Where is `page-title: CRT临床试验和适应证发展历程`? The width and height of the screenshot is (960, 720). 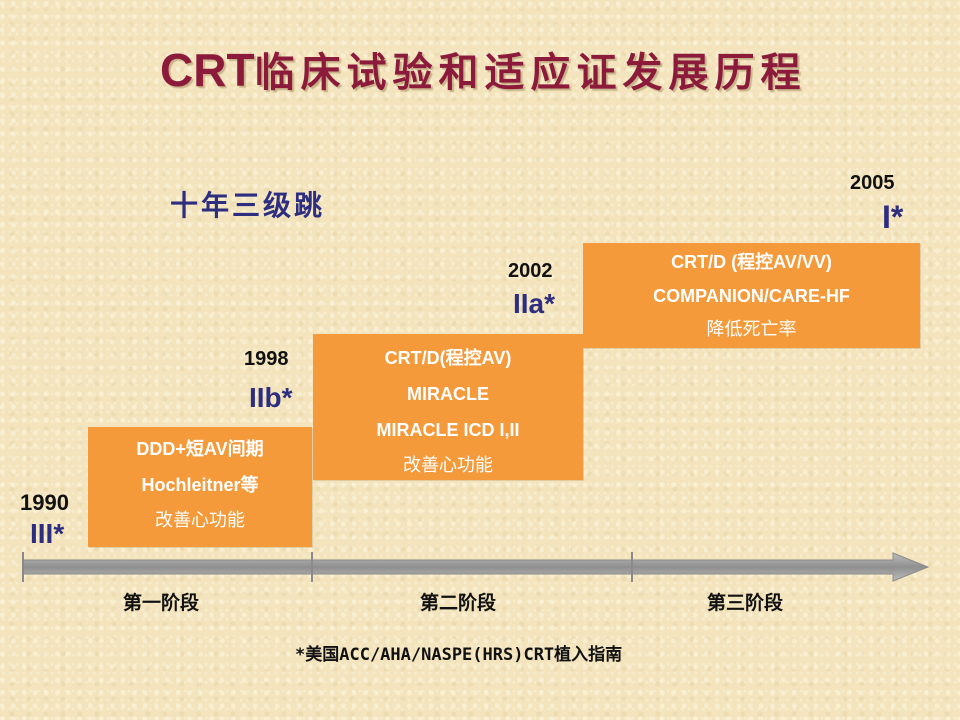 page-title: CRT临床试验和适应证发展历程 is located at coordinates (550, 70).